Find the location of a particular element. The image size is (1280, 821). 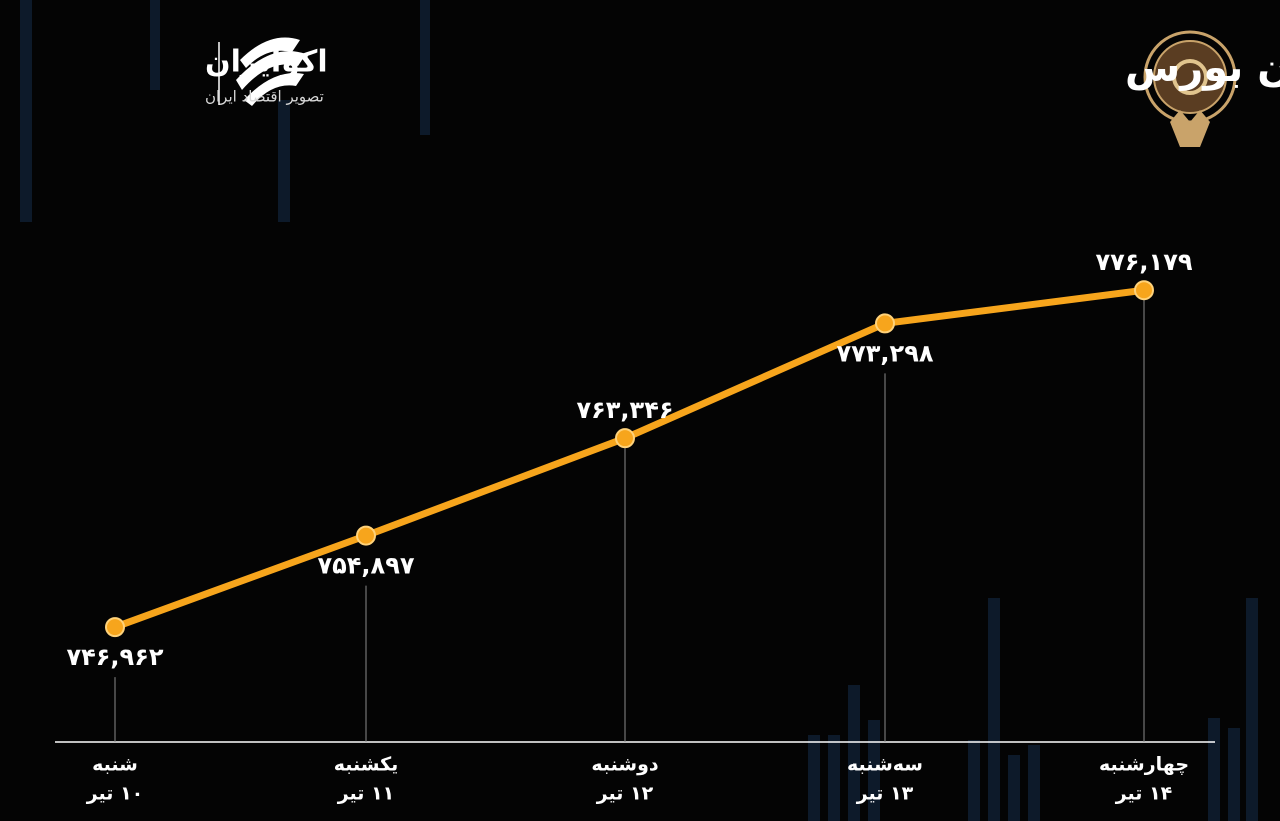

brand-logo-icon is located at coordinates (271, 71).